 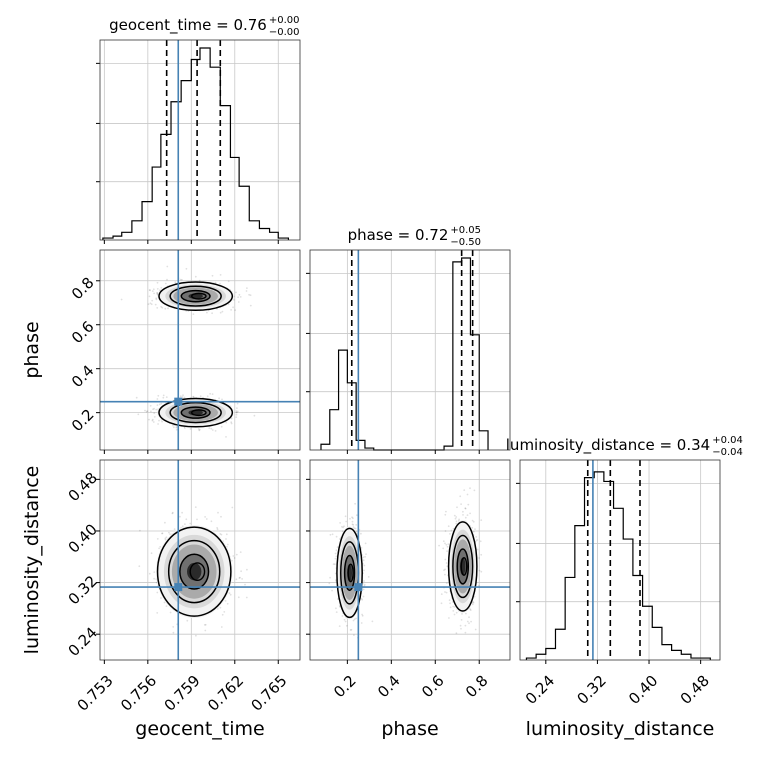 What do you see at coordinates (620, 729) in the screenshot?
I see `x-axis-label: luminosity_distance` at bounding box center [620, 729].